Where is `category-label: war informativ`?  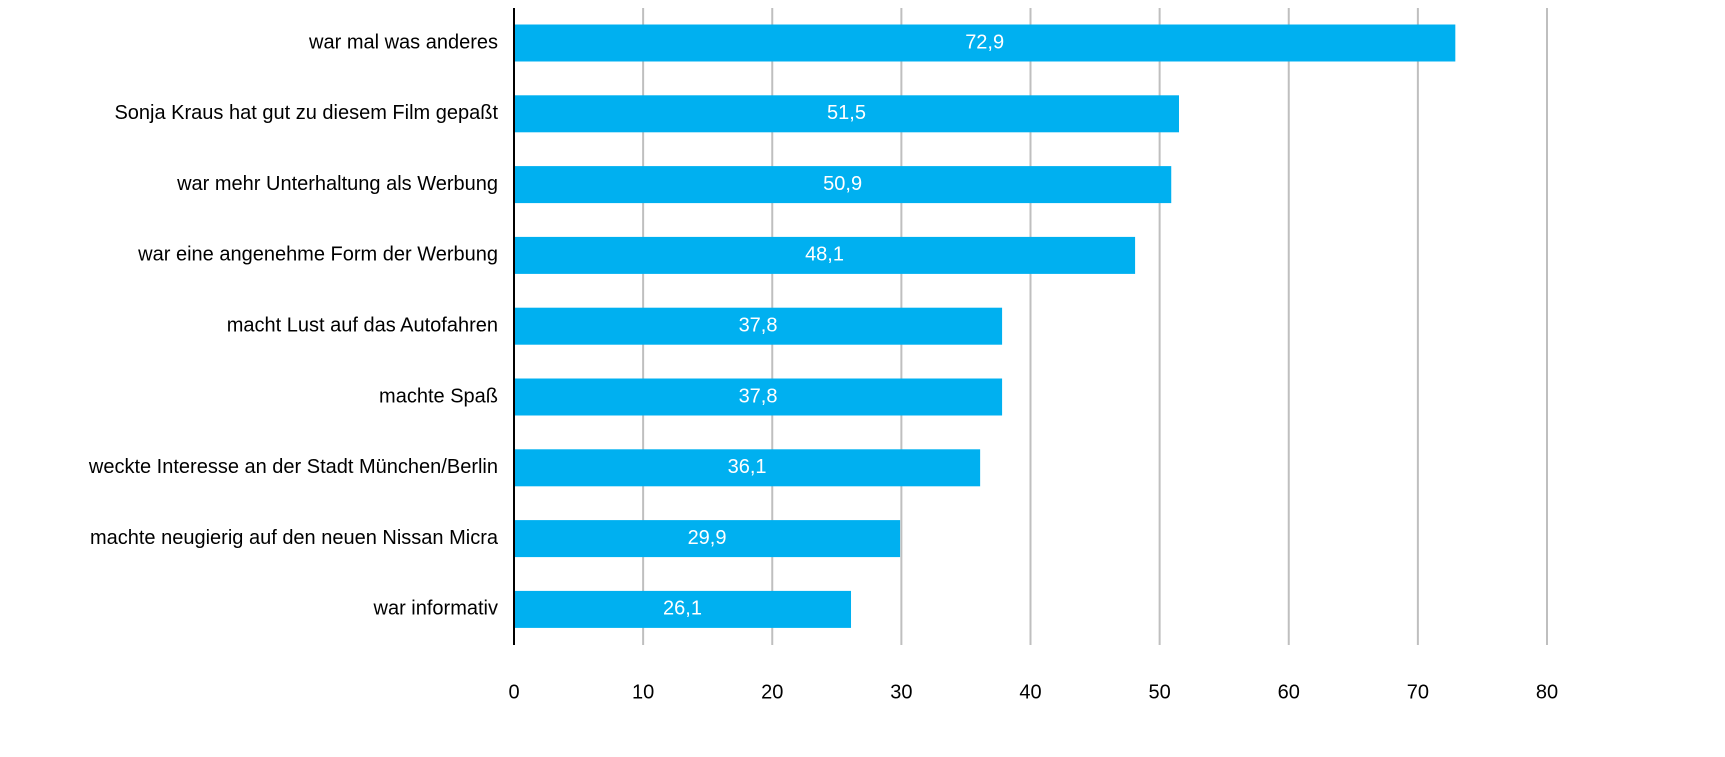
category-label: war informativ is located at coordinates (435, 609).